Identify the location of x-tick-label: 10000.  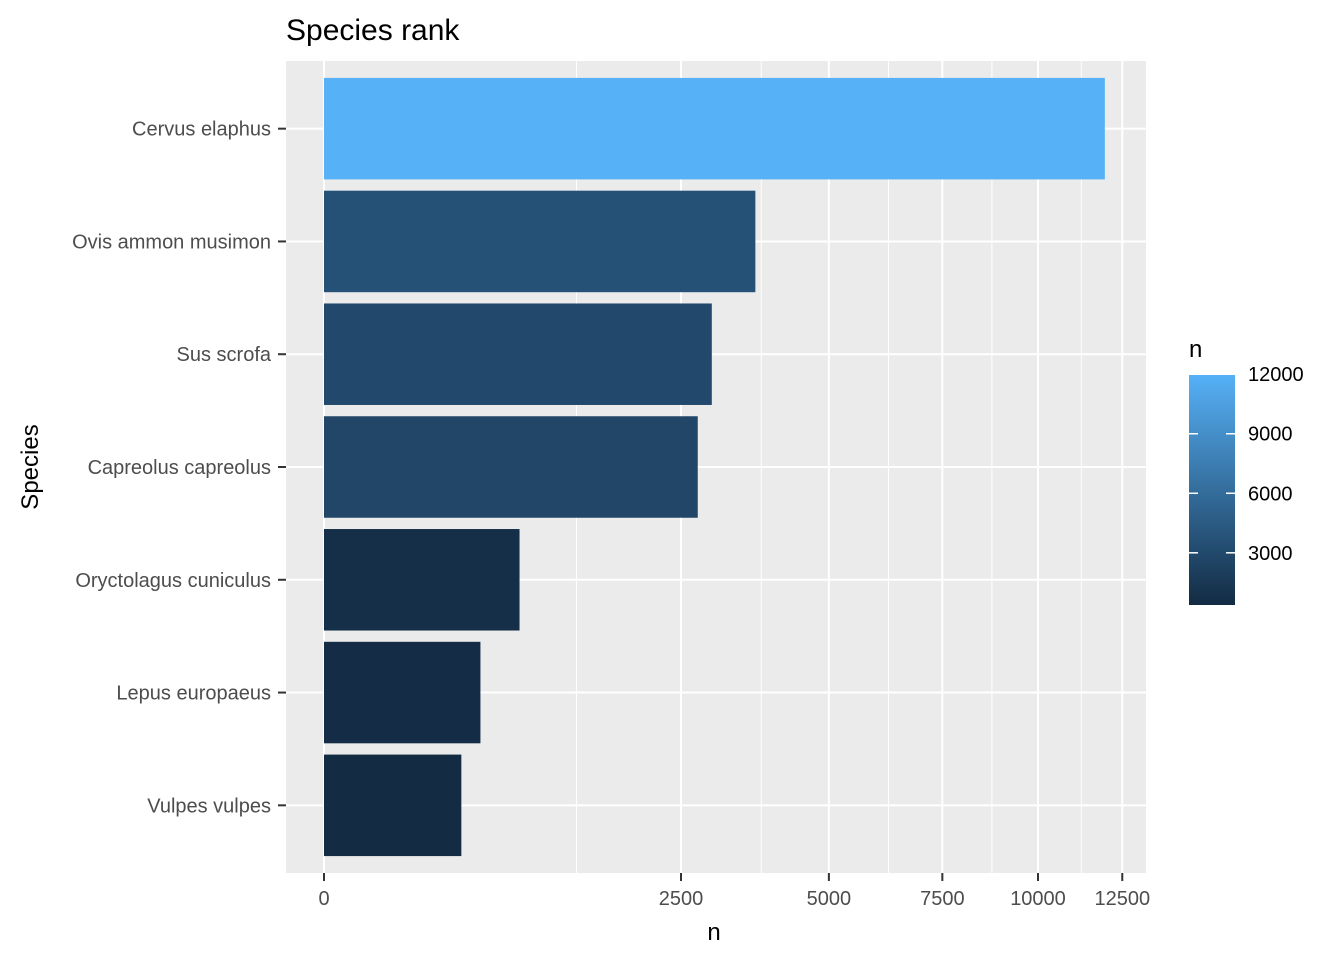
(1038, 899).